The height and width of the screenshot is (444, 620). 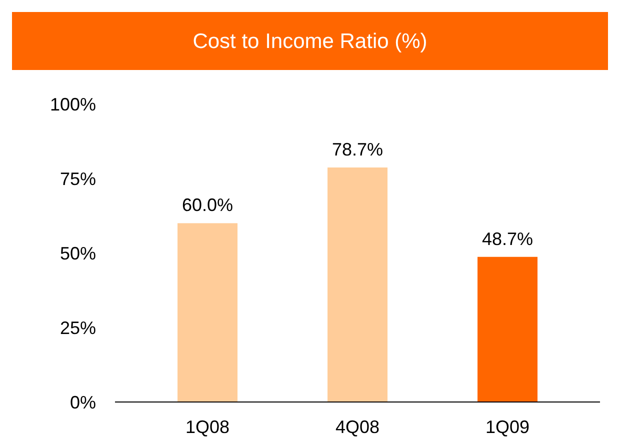 What do you see at coordinates (208, 205) in the screenshot?
I see `data-label: 60.0%` at bounding box center [208, 205].